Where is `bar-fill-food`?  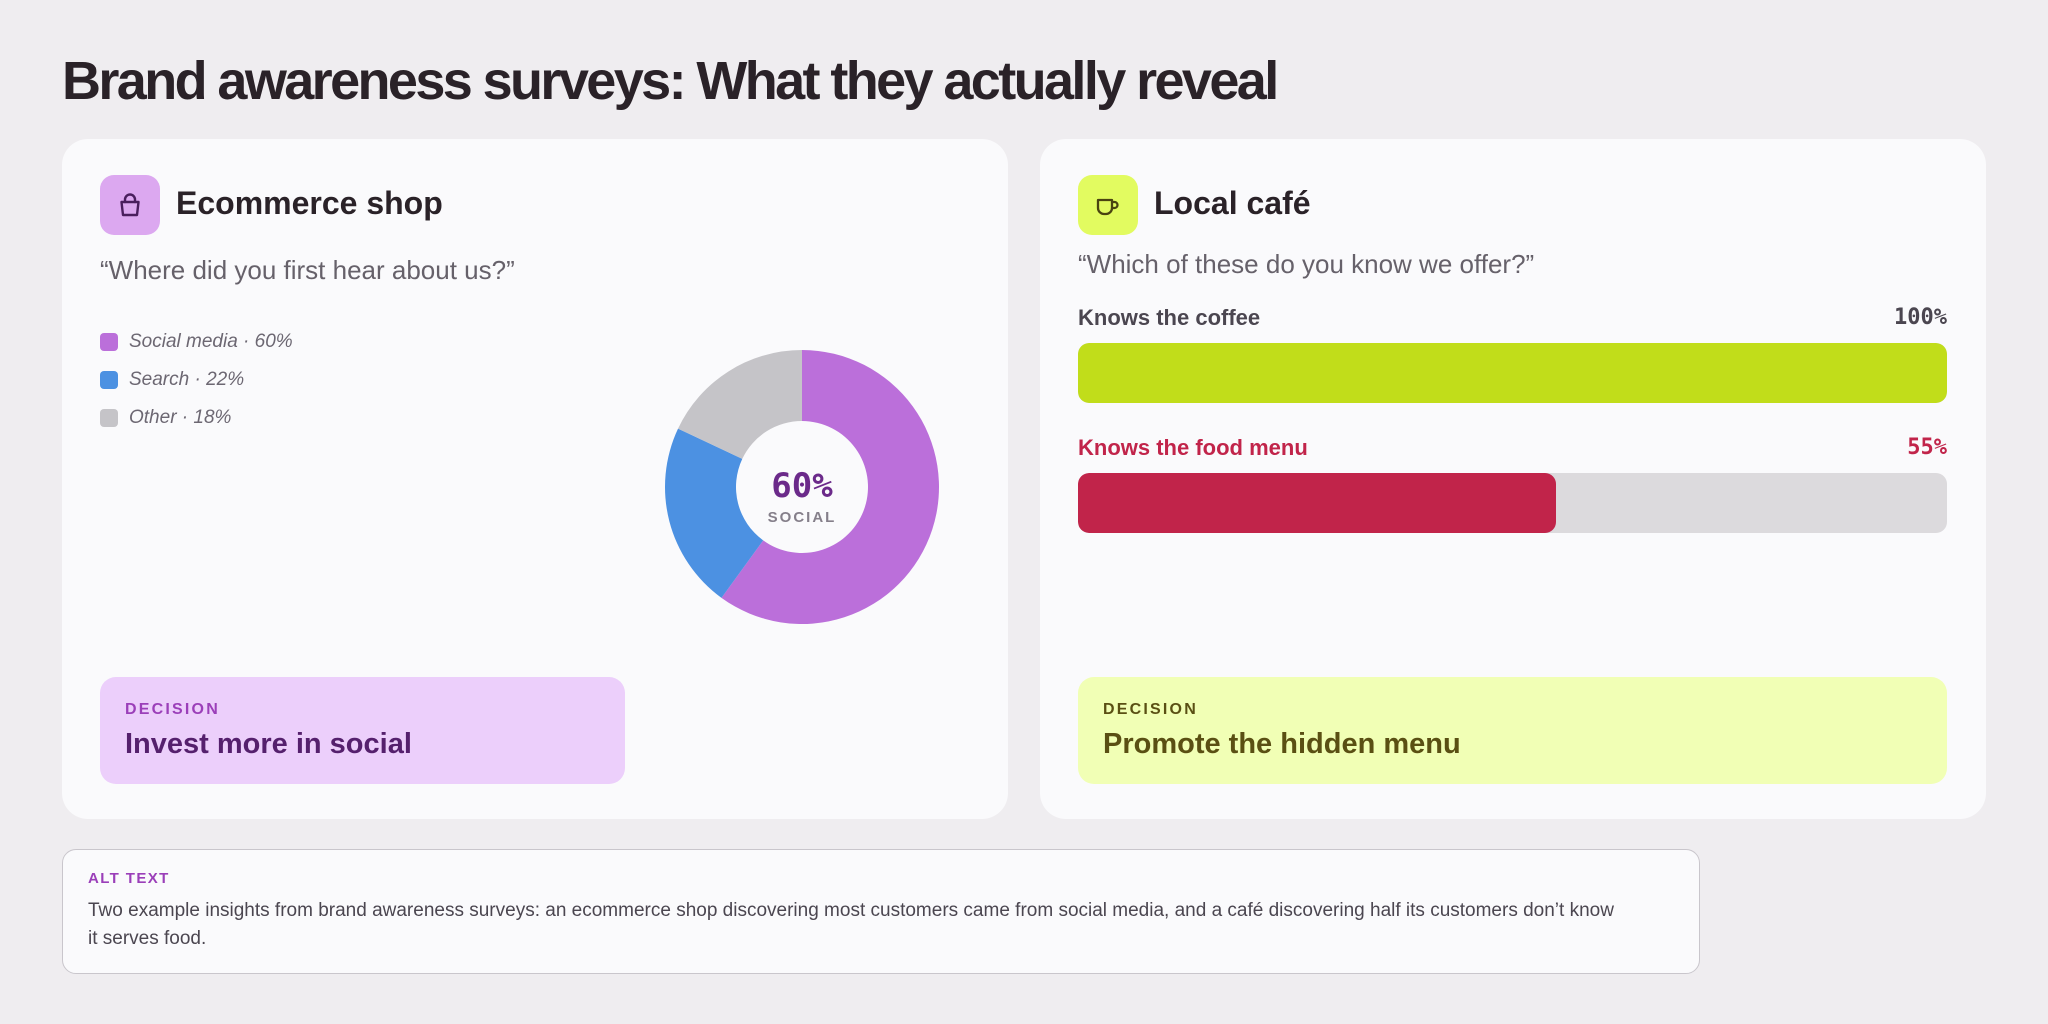 bar-fill-food is located at coordinates (1317, 503).